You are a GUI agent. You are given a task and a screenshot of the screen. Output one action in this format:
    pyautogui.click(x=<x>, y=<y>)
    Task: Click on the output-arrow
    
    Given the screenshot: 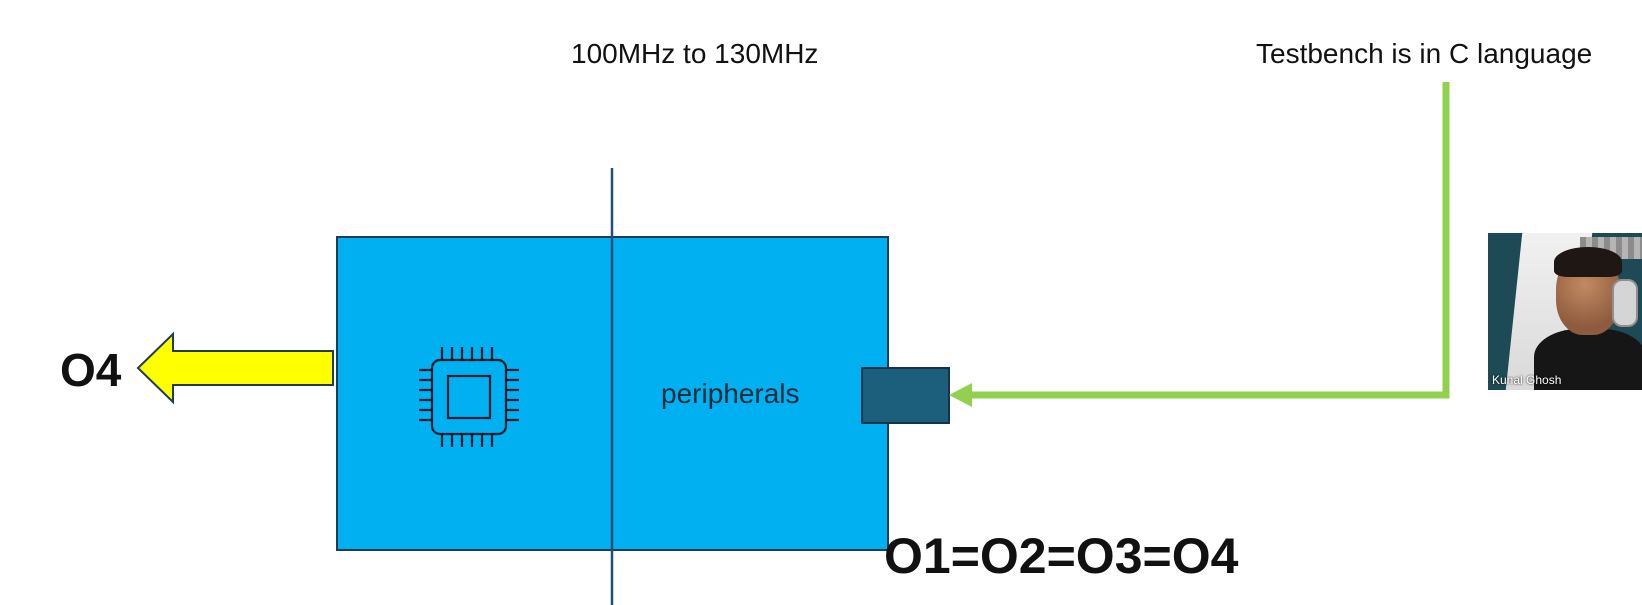 What is the action you would take?
    pyautogui.click(x=235, y=368)
    